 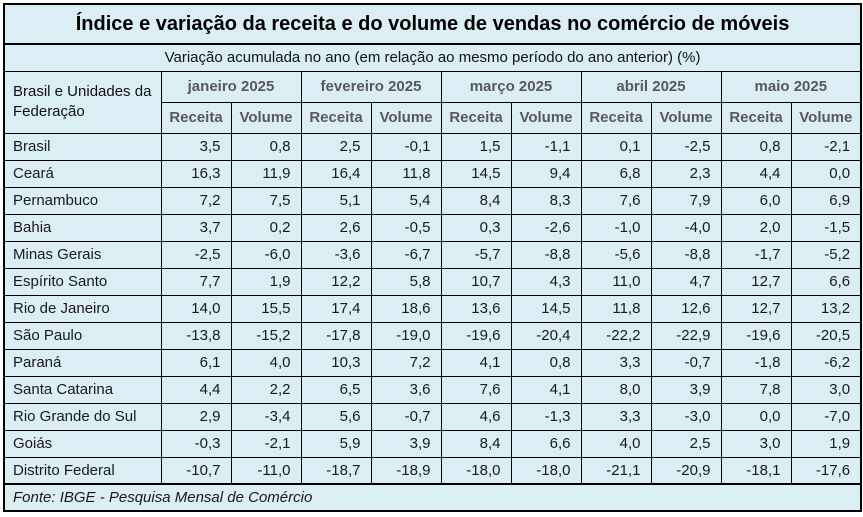 I want to click on value-cell: -1,0, so click(x=616, y=227).